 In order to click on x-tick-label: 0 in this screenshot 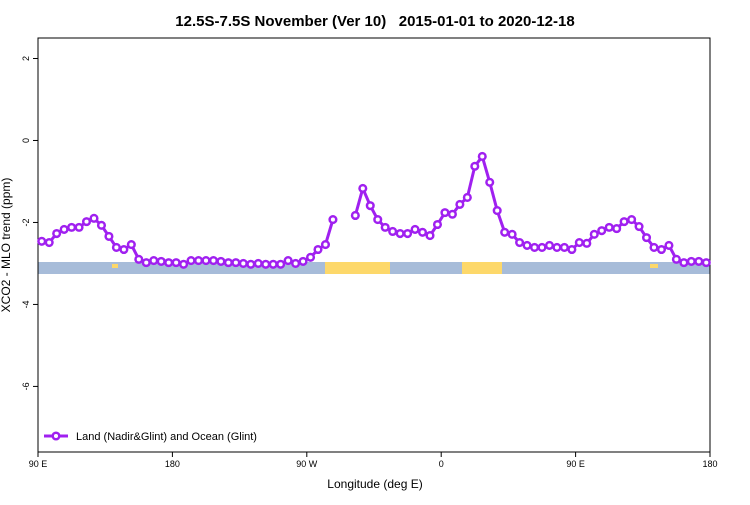, I will do `click(441, 464)`.